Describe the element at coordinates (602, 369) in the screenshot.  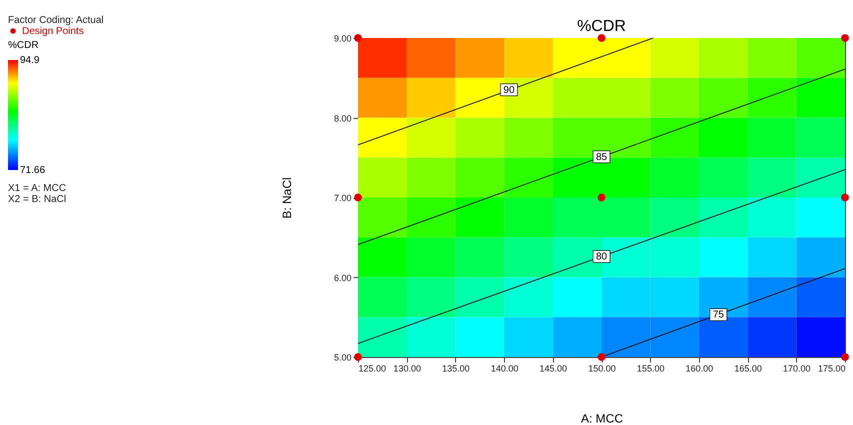
I see `x-tick-label: 150.00` at that location.